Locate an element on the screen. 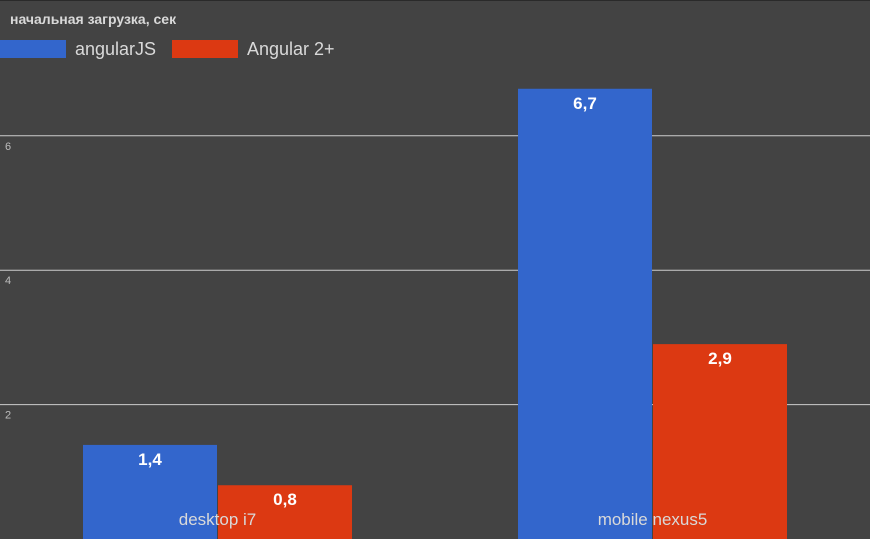 The height and width of the screenshot is (539, 870). chart-title: начальная загрузка, сек is located at coordinates (93, 19).